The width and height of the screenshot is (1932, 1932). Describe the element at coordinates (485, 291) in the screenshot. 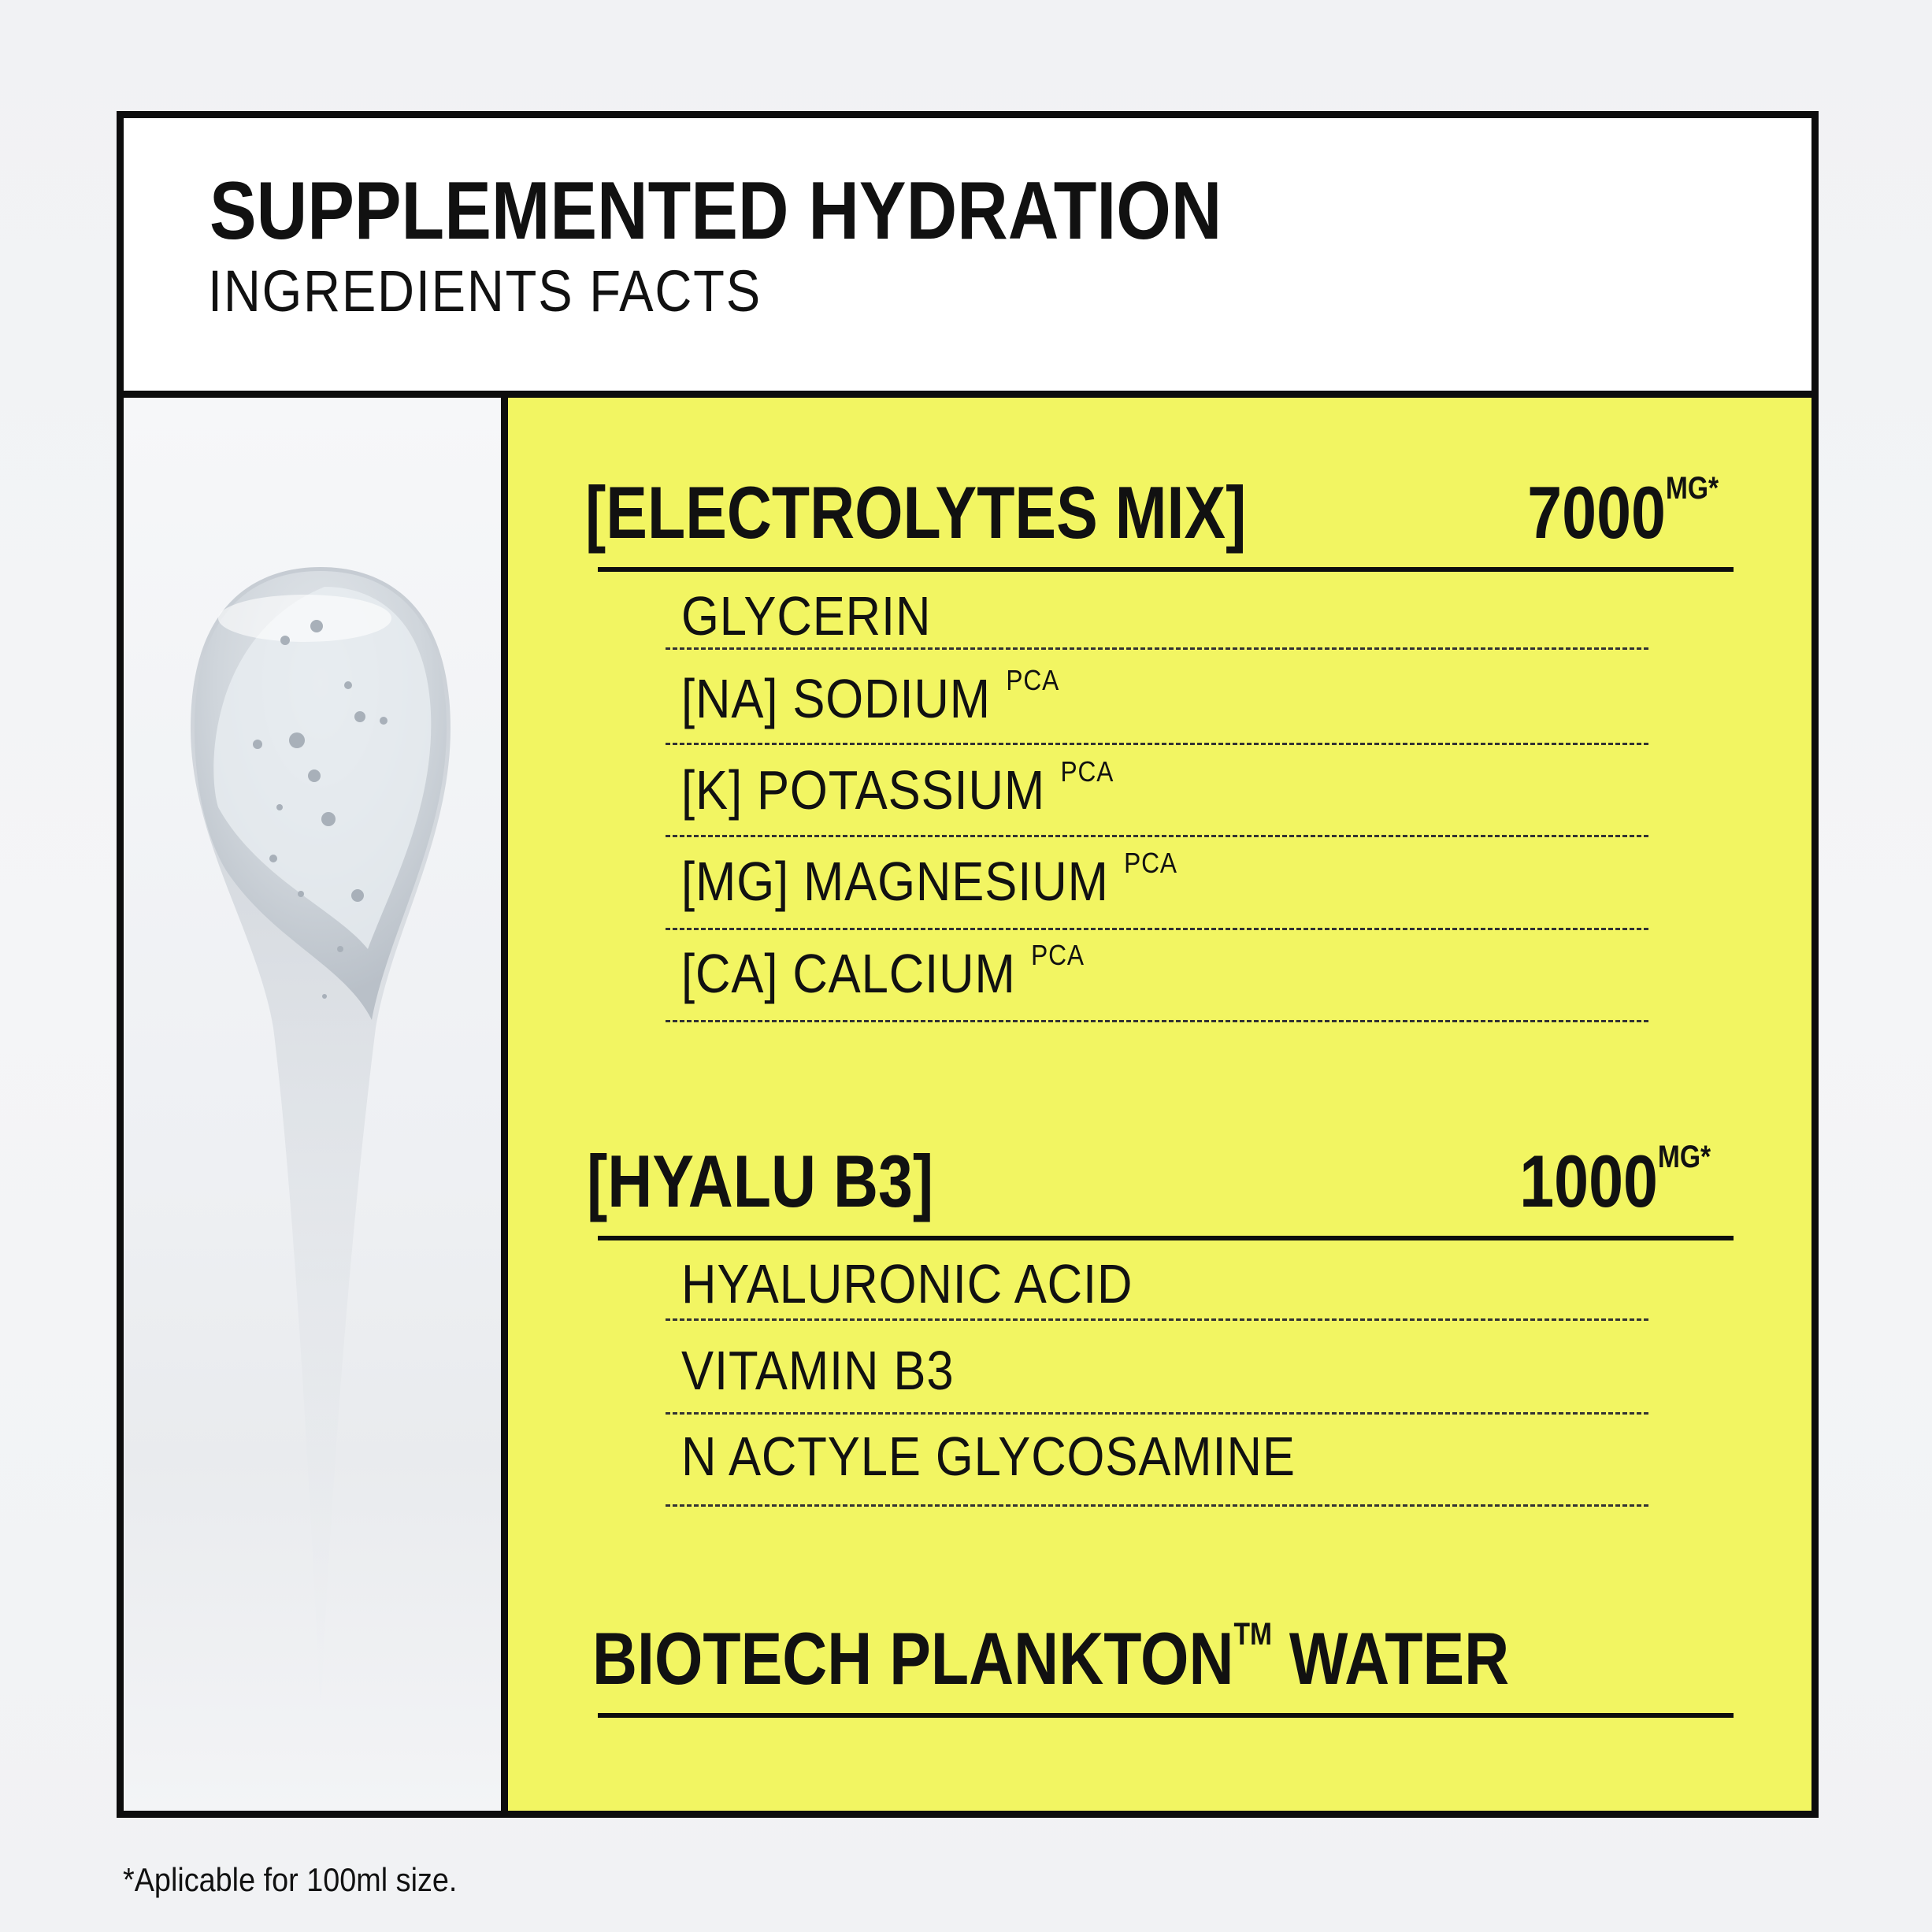

I see `page-subtitle: INGREDIENTS FACTS` at that location.